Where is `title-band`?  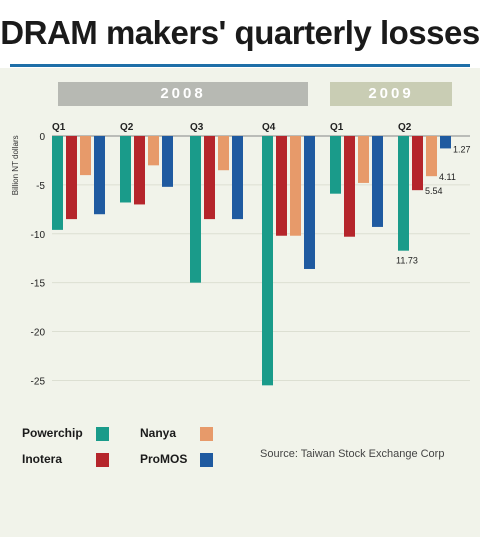
title-band is located at coordinates (240, 34).